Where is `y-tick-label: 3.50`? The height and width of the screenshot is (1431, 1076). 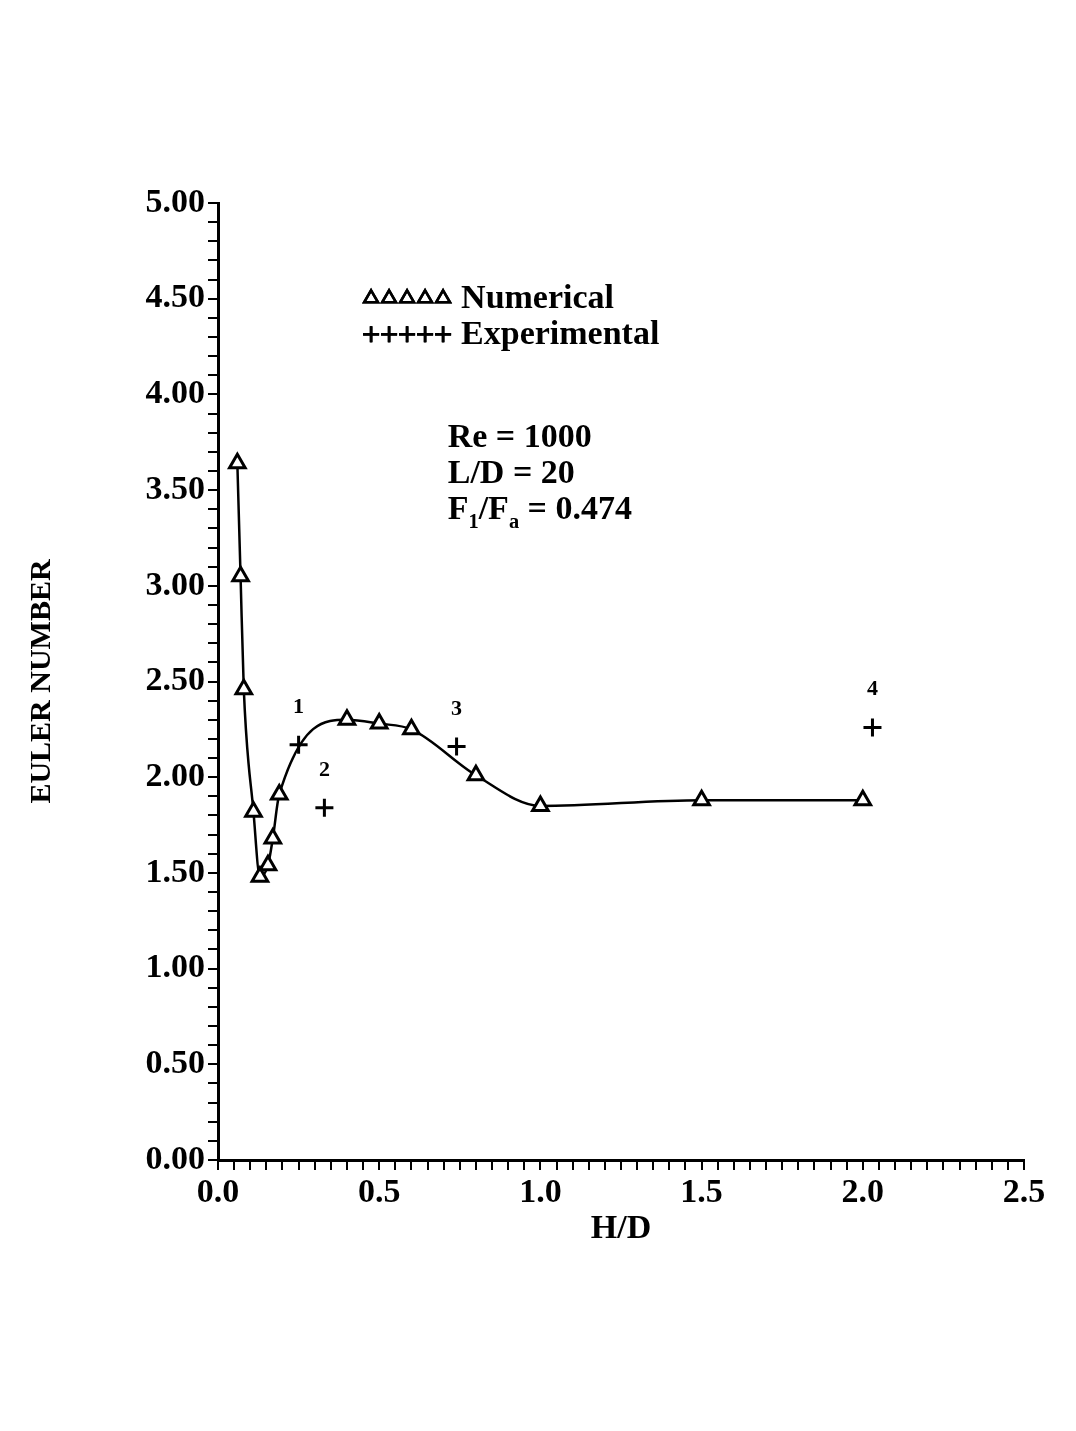
y-tick-label: 3.50 is located at coordinates (175, 487).